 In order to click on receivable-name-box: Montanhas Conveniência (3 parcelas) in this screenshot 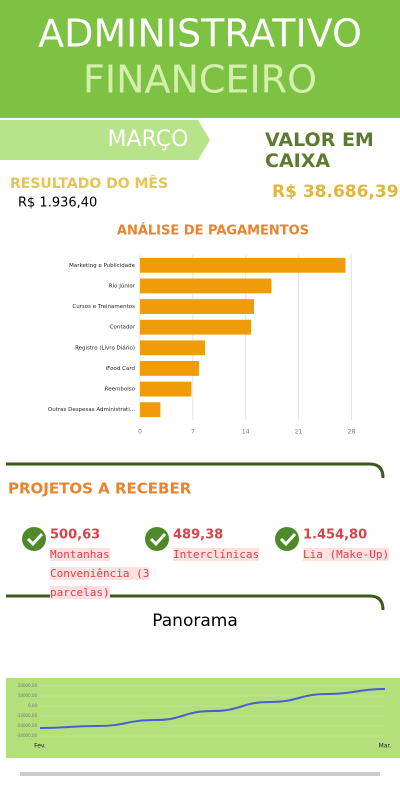, I will do `click(100, 573)`.